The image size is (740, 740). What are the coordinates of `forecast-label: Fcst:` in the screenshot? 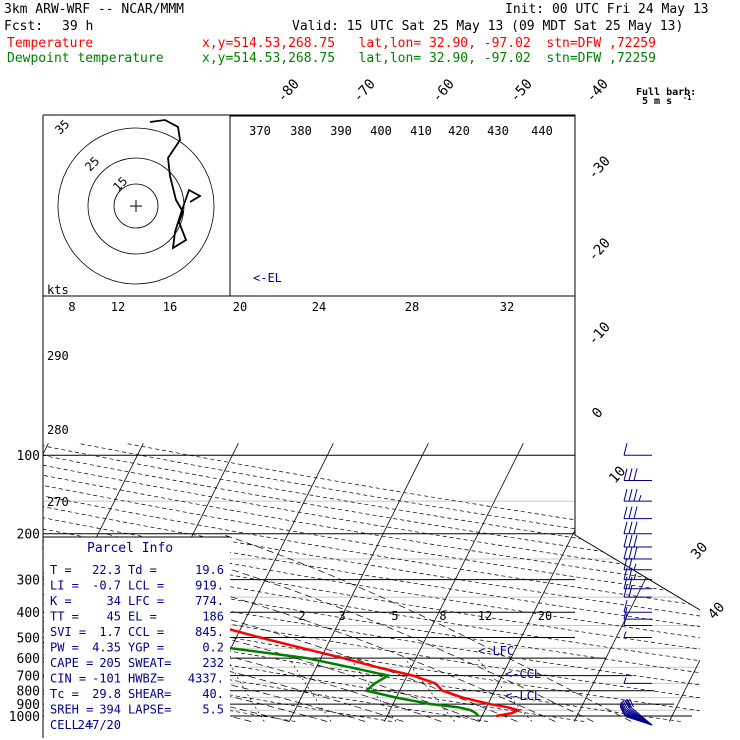 It's located at (24, 26).